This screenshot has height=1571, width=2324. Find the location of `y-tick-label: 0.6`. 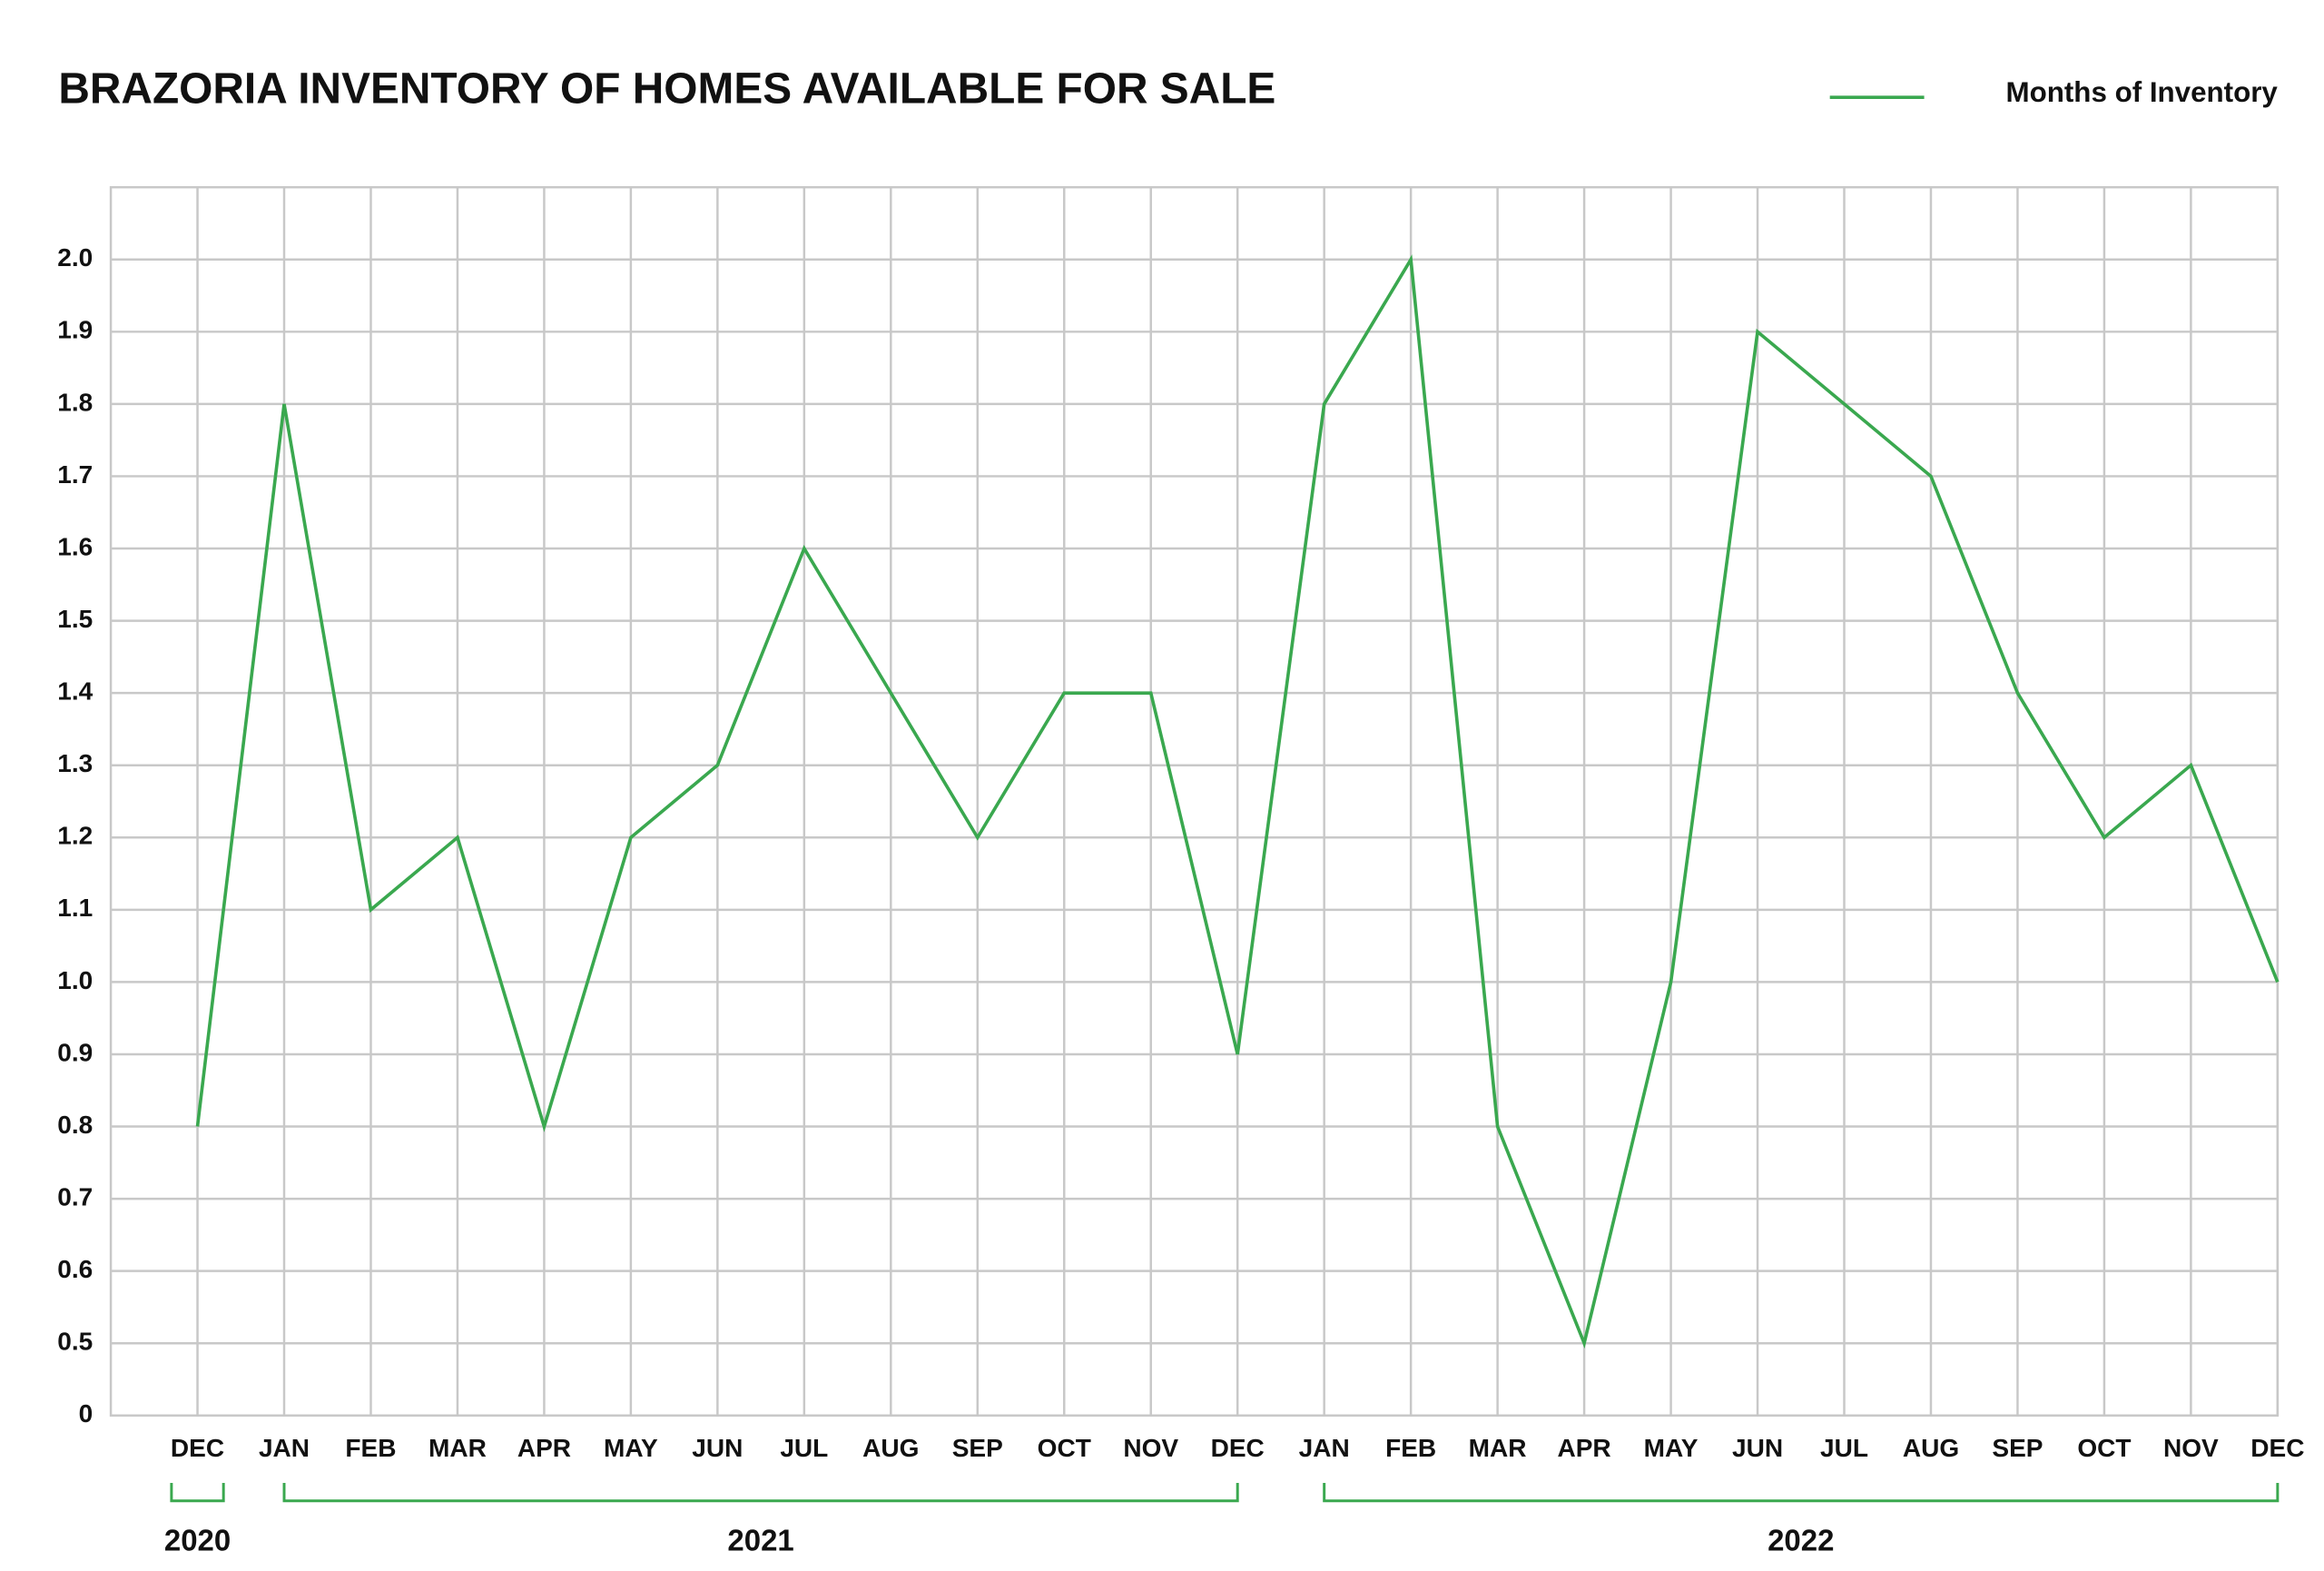

y-tick-label: 0.6 is located at coordinates (75, 1269).